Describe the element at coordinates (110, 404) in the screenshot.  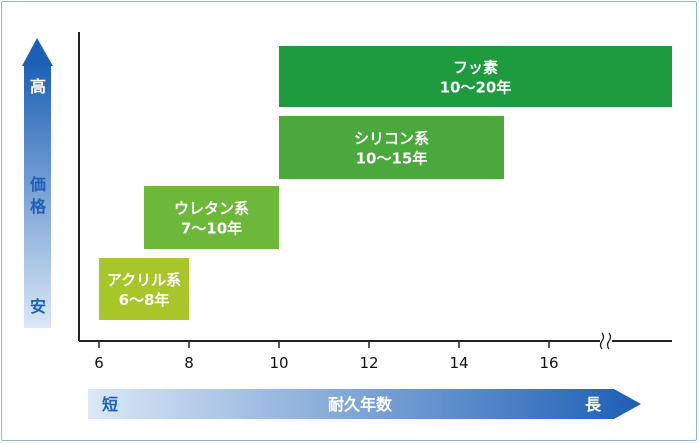
I see `durability-short-label: 短` at that location.